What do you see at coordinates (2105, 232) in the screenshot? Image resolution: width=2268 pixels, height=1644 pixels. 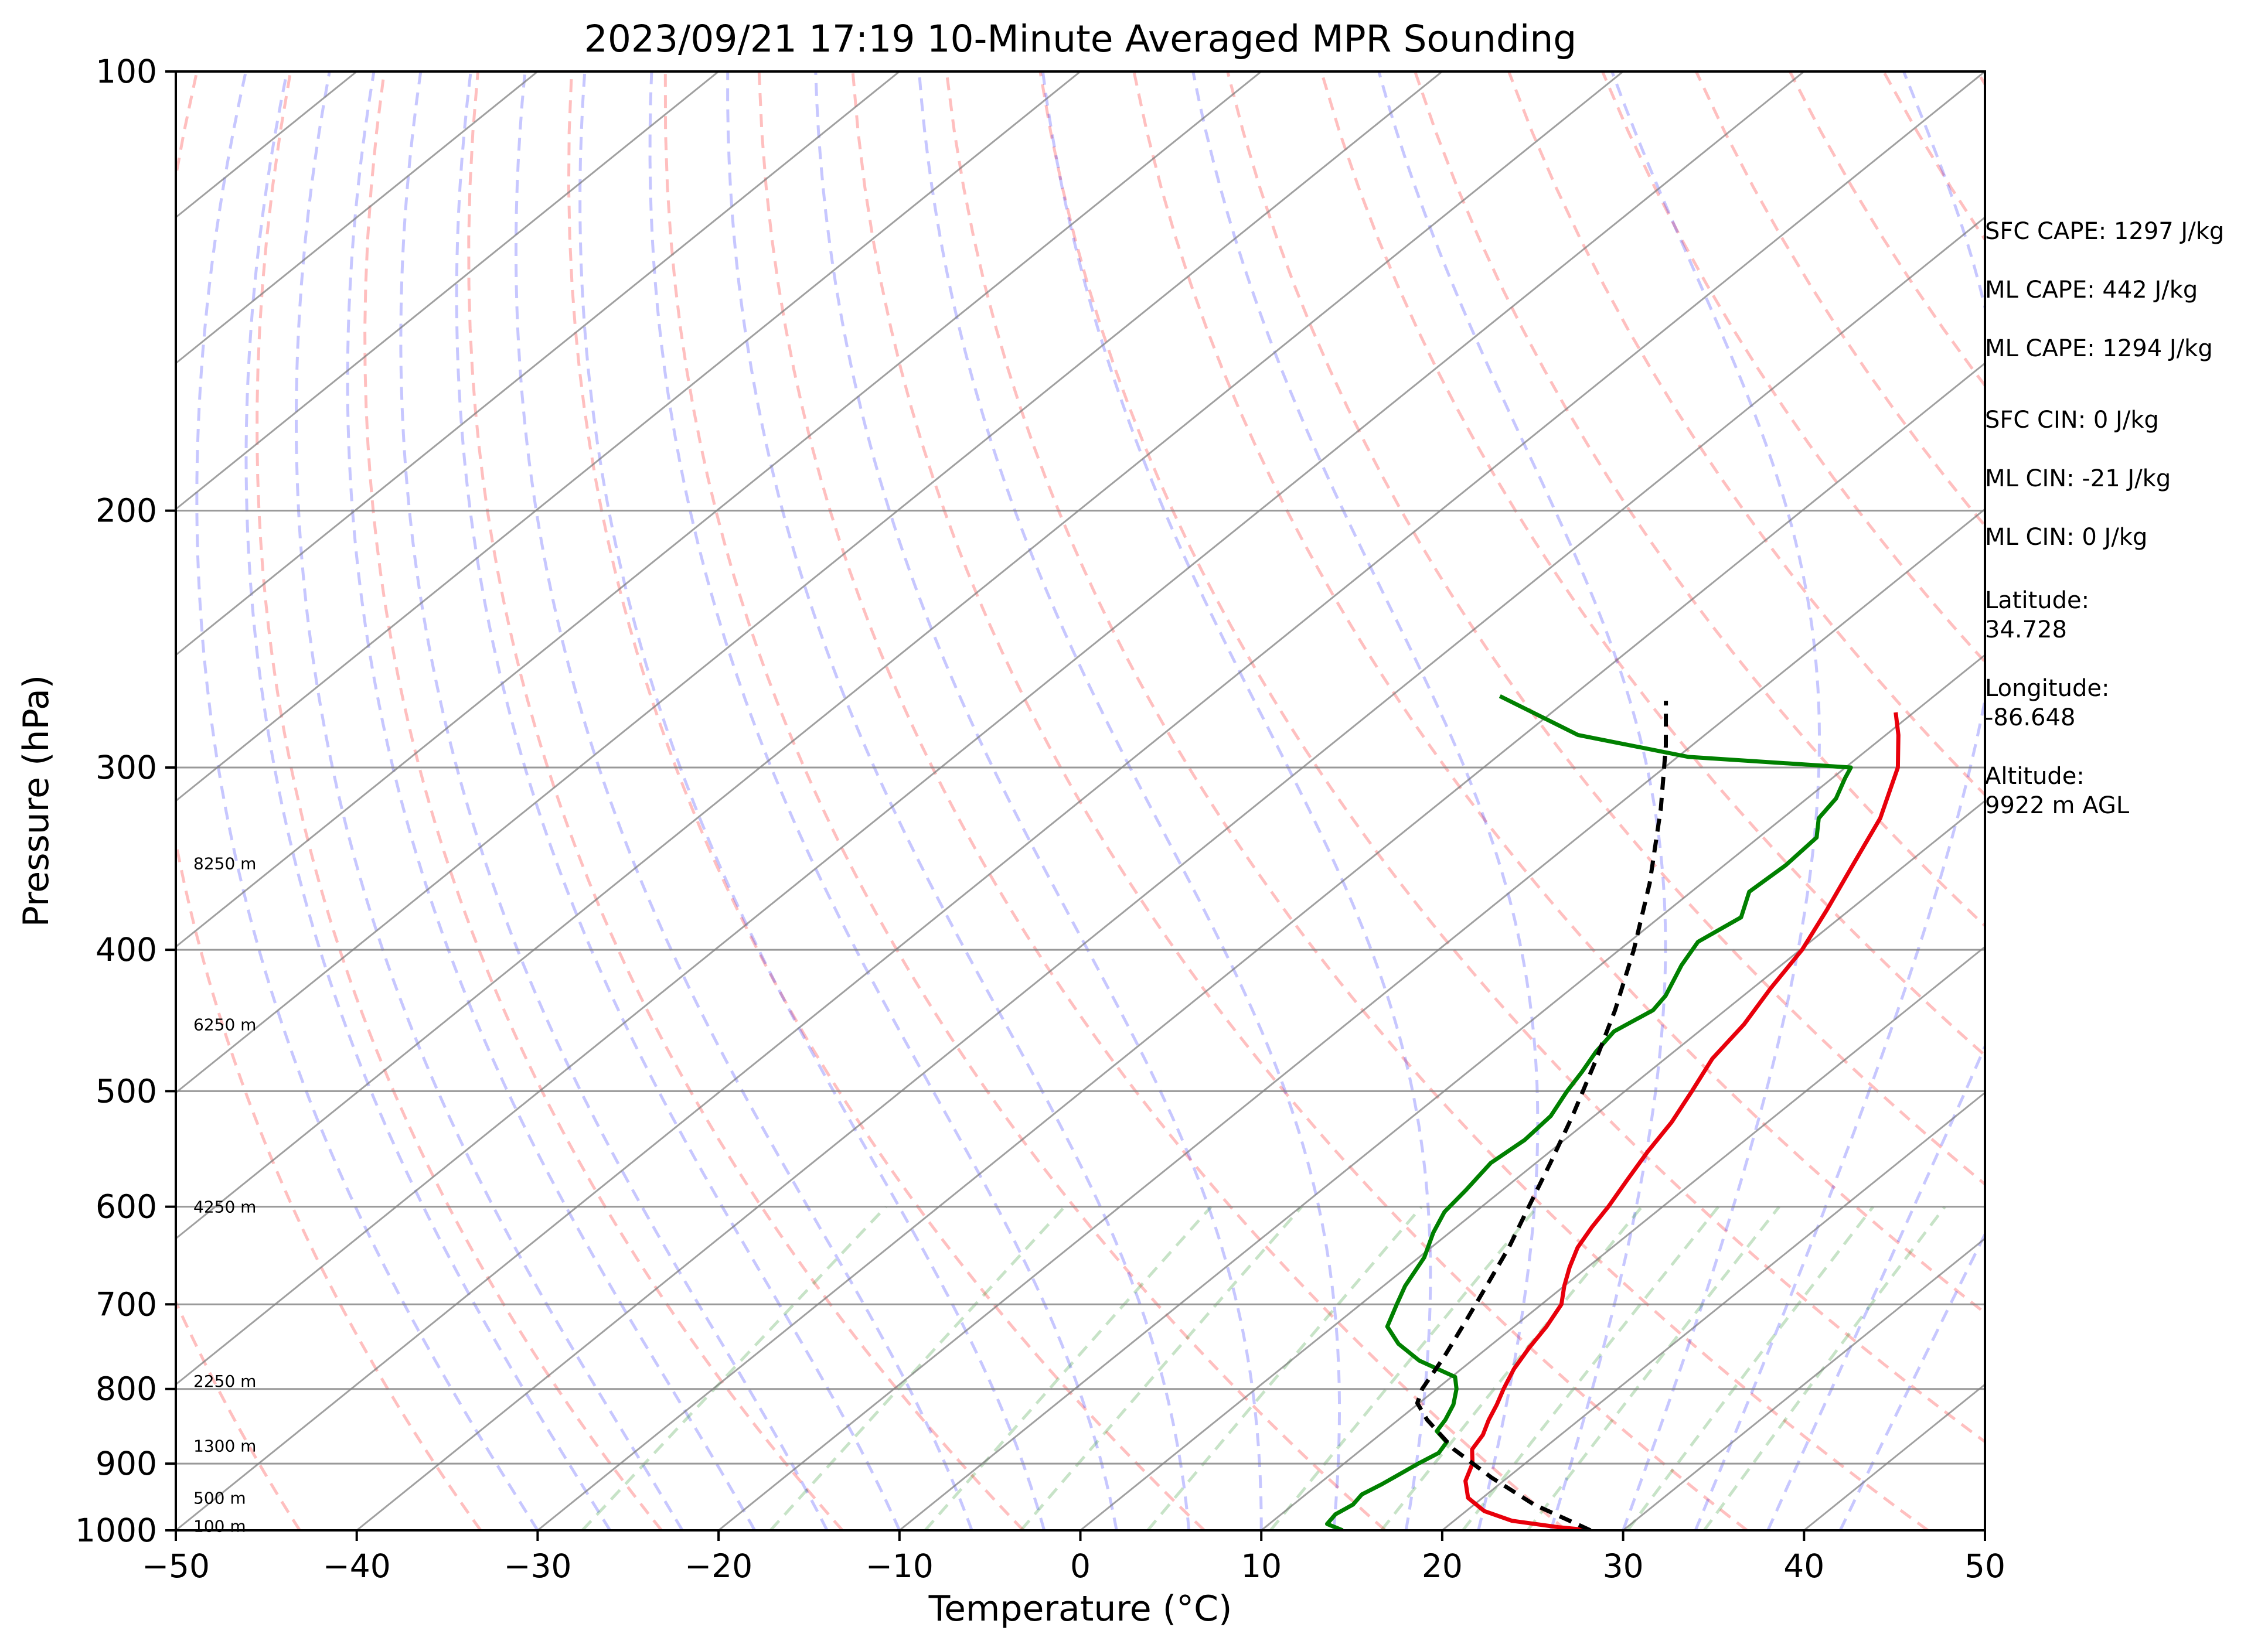 I see `sfc-cape-value: SFC CAPE: 1297 J/kg` at bounding box center [2105, 232].